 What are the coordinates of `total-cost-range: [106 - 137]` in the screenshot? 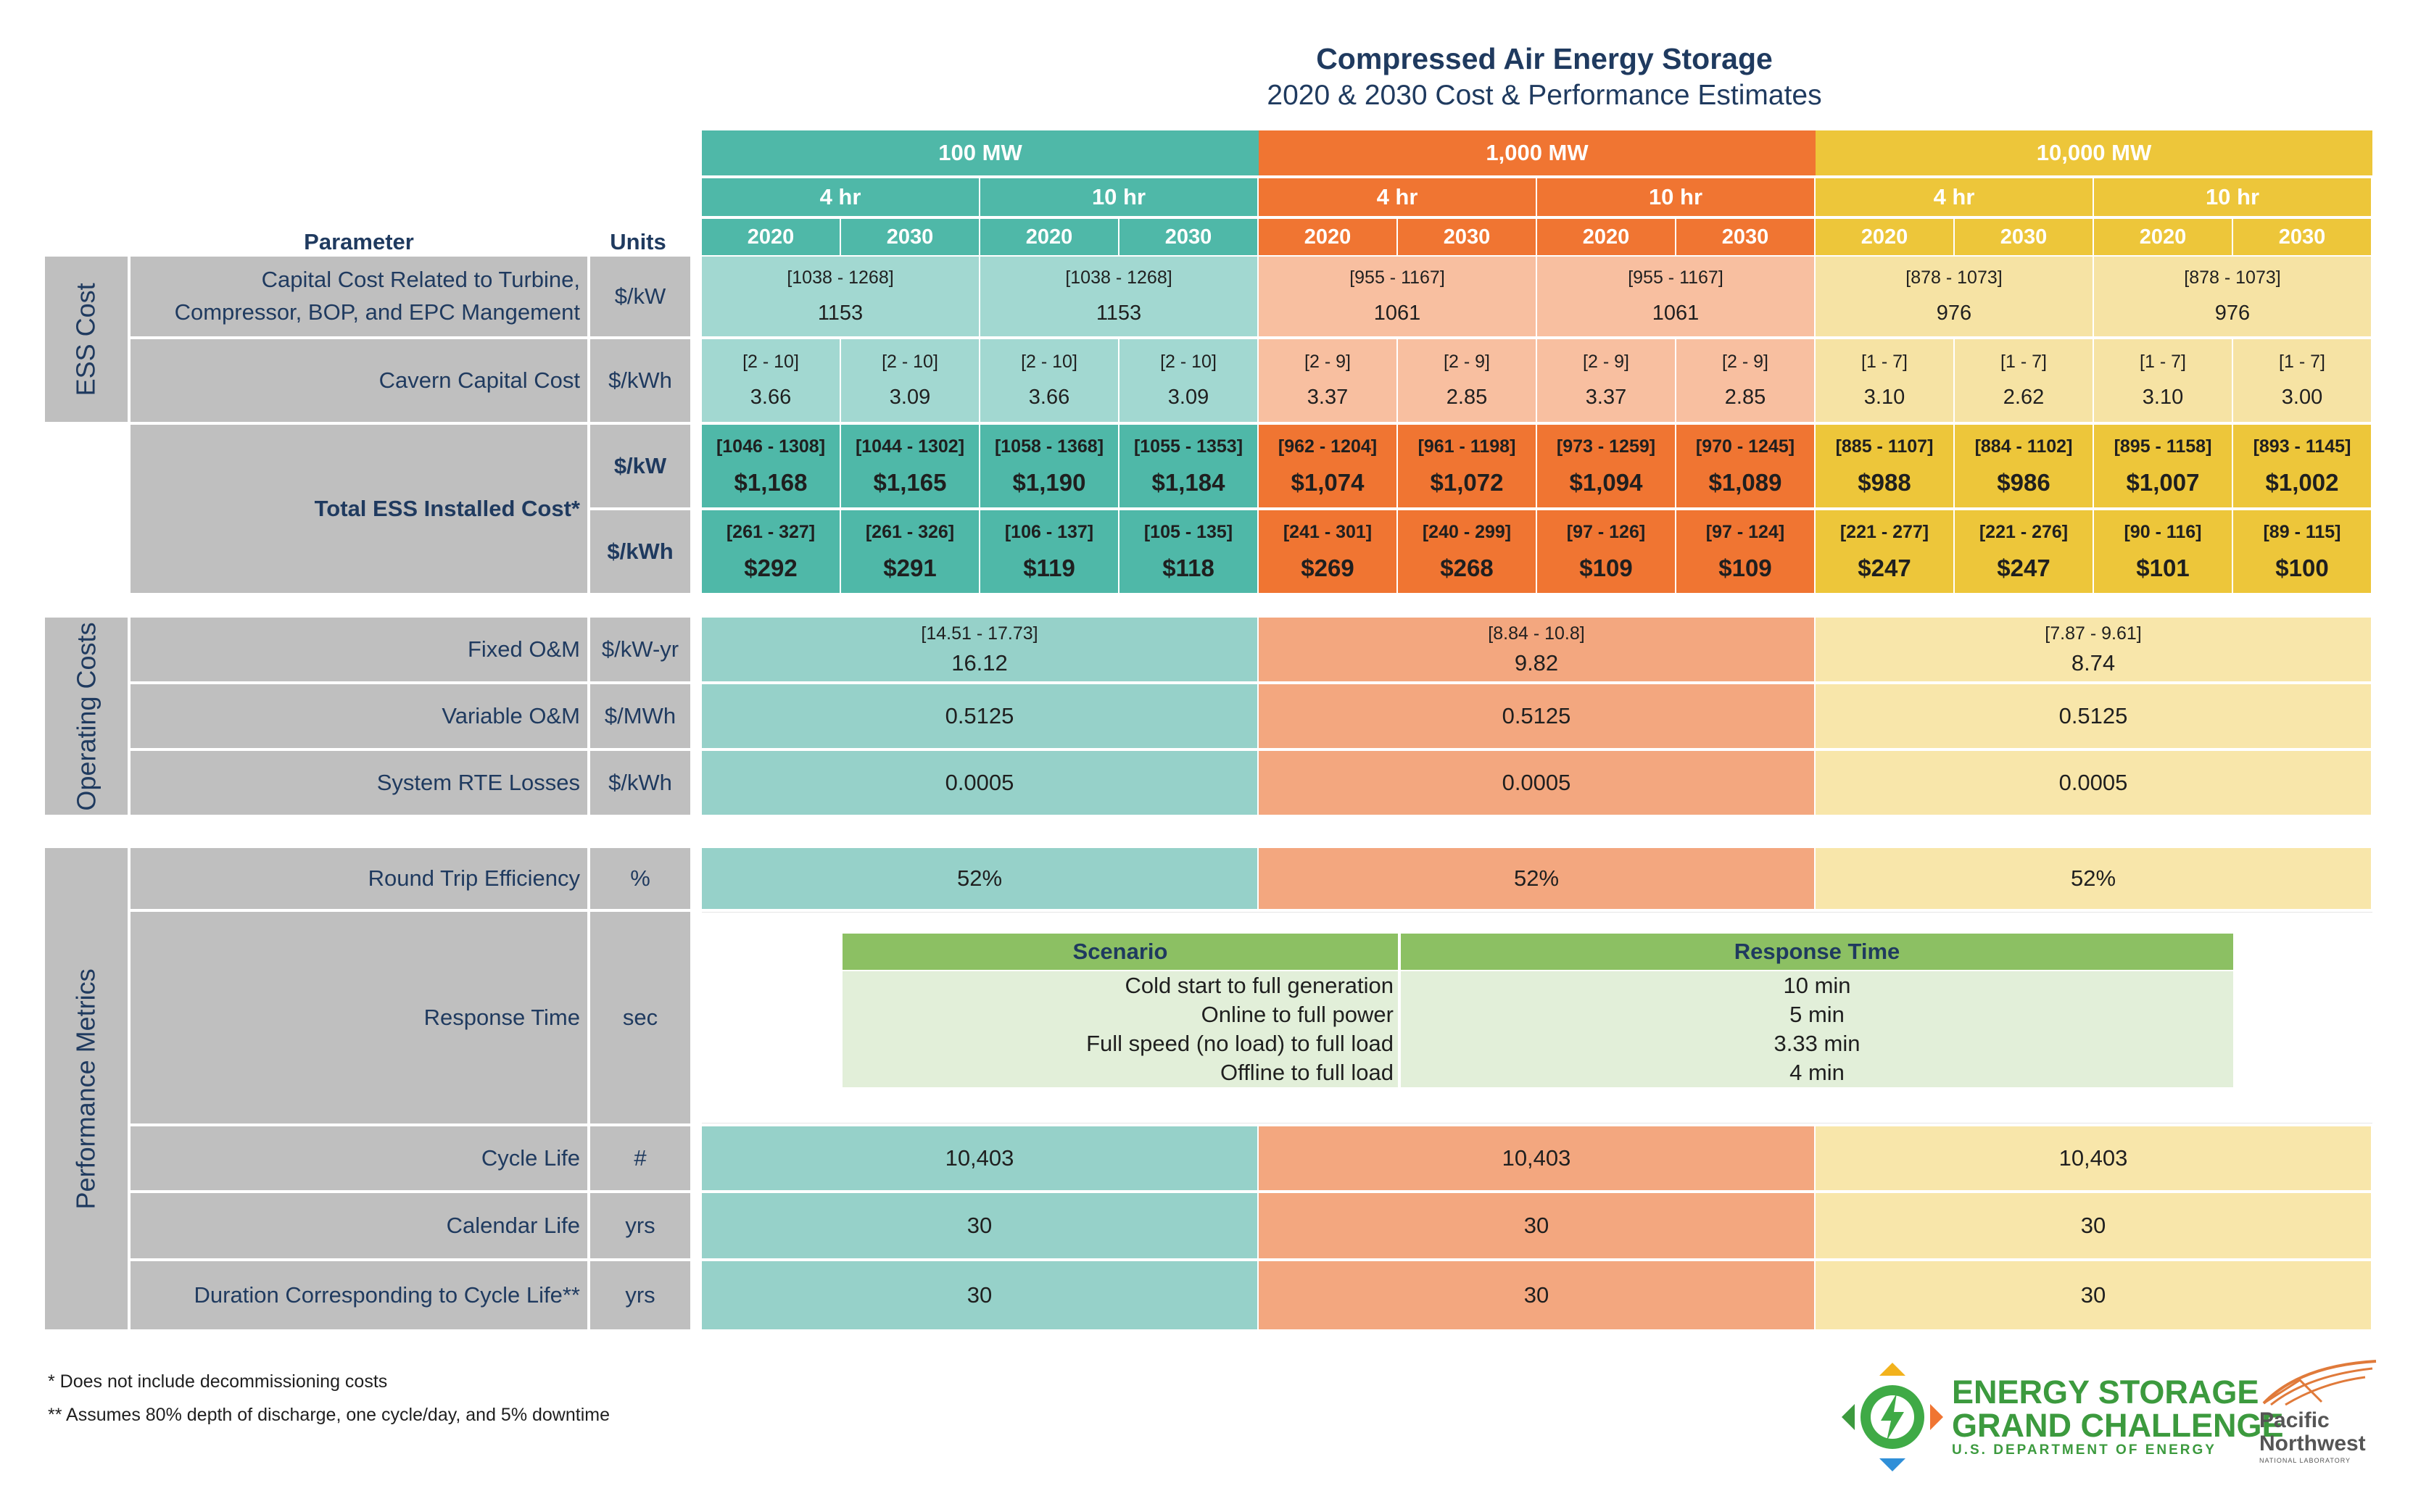 It's located at (1049, 531).